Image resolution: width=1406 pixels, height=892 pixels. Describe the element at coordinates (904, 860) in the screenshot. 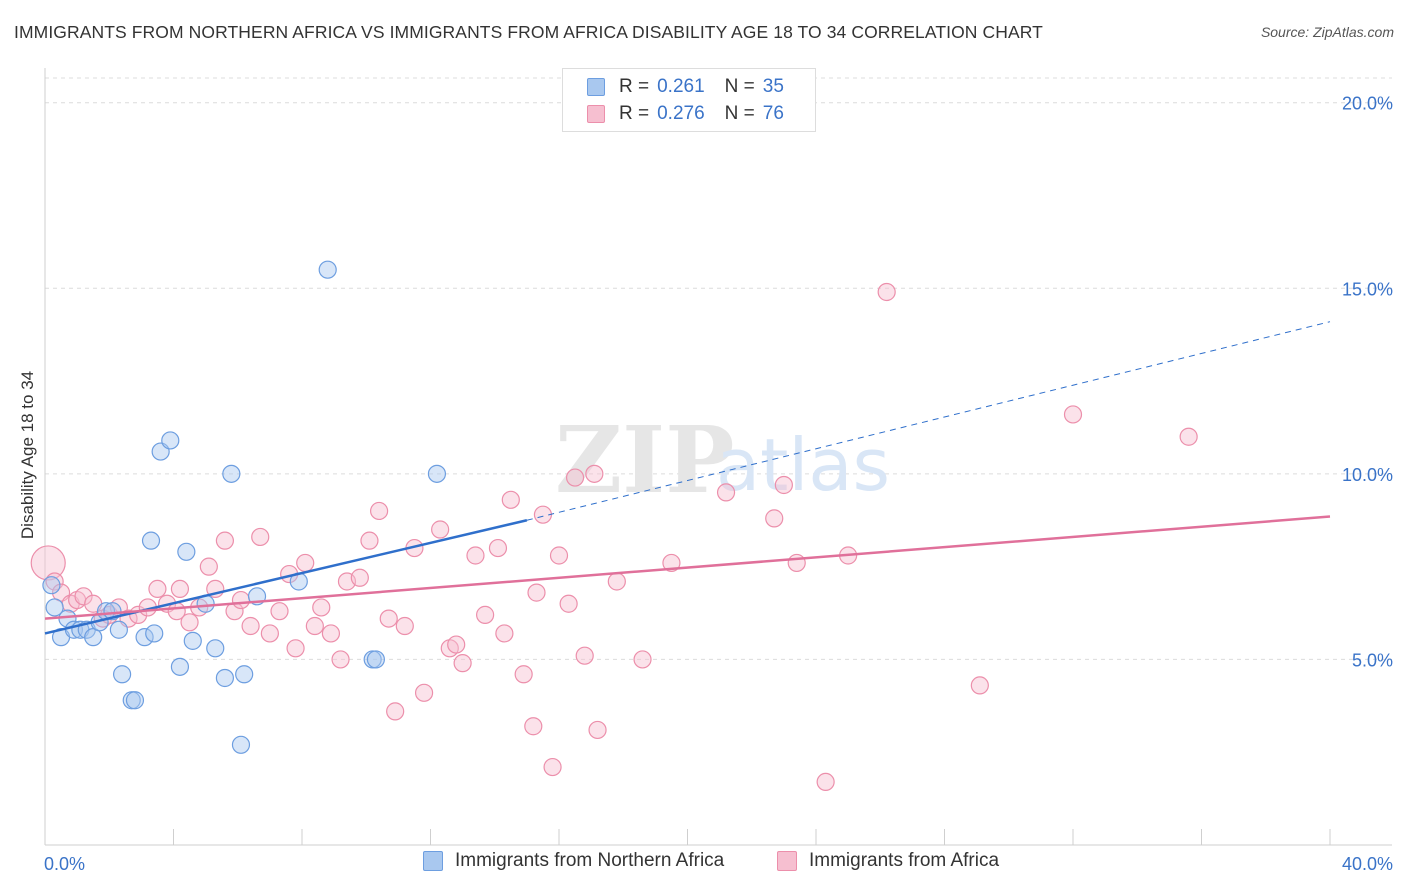

I see `legend-label: Immigrants from Africa` at that location.